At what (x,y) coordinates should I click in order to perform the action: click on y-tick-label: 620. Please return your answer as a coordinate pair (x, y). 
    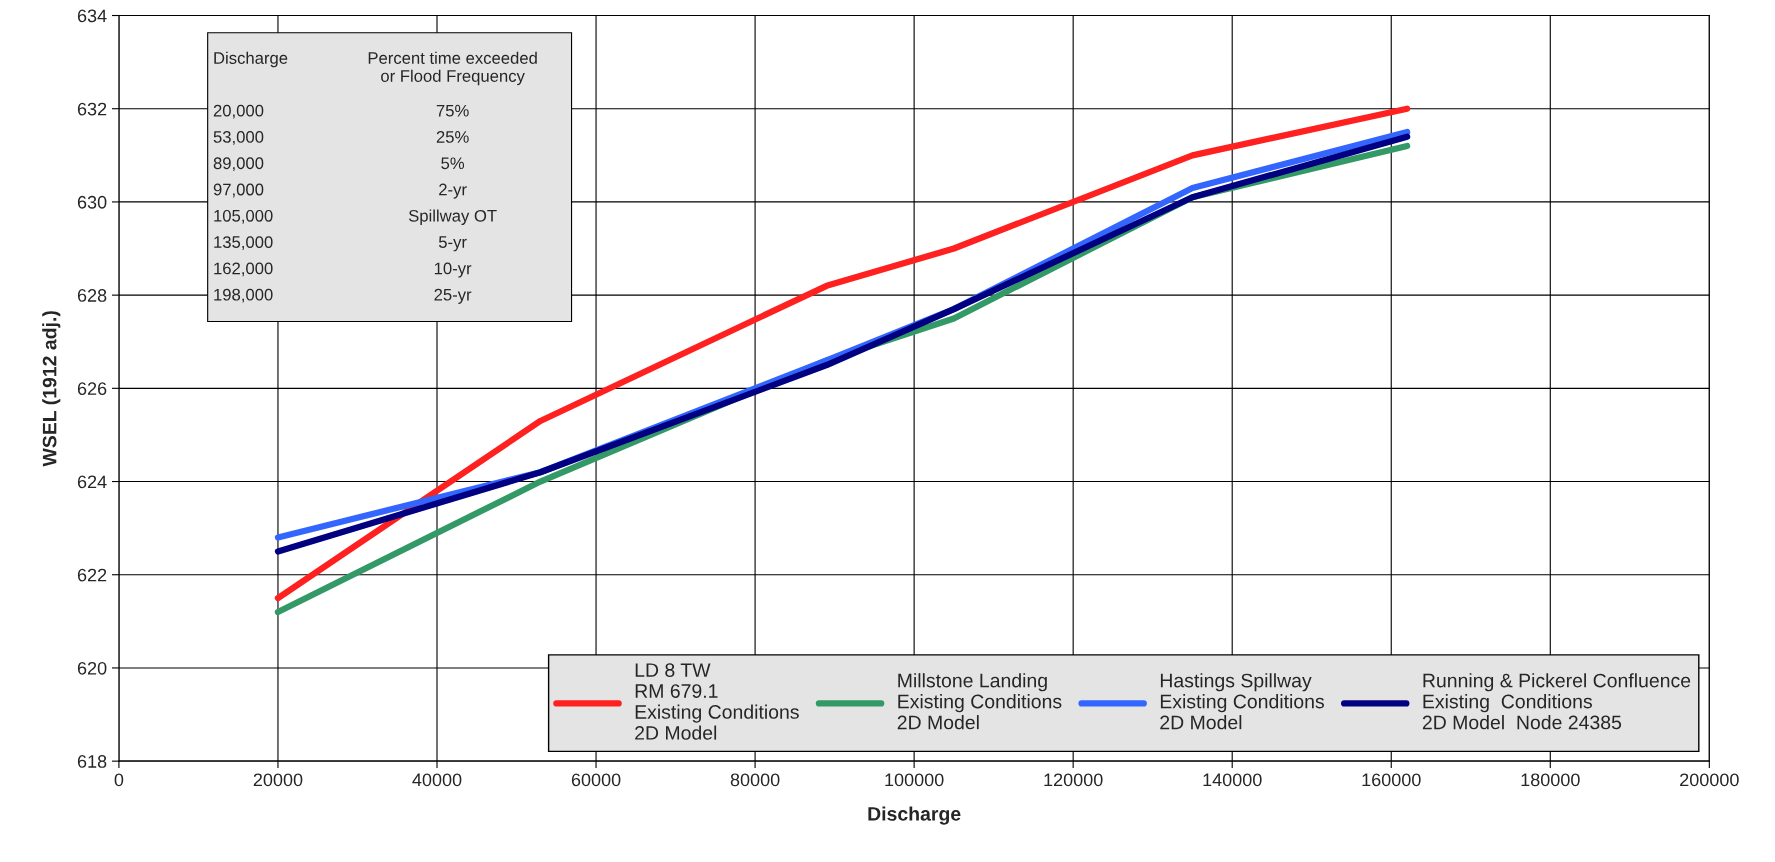
    Looking at the image, I should click on (92, 668).